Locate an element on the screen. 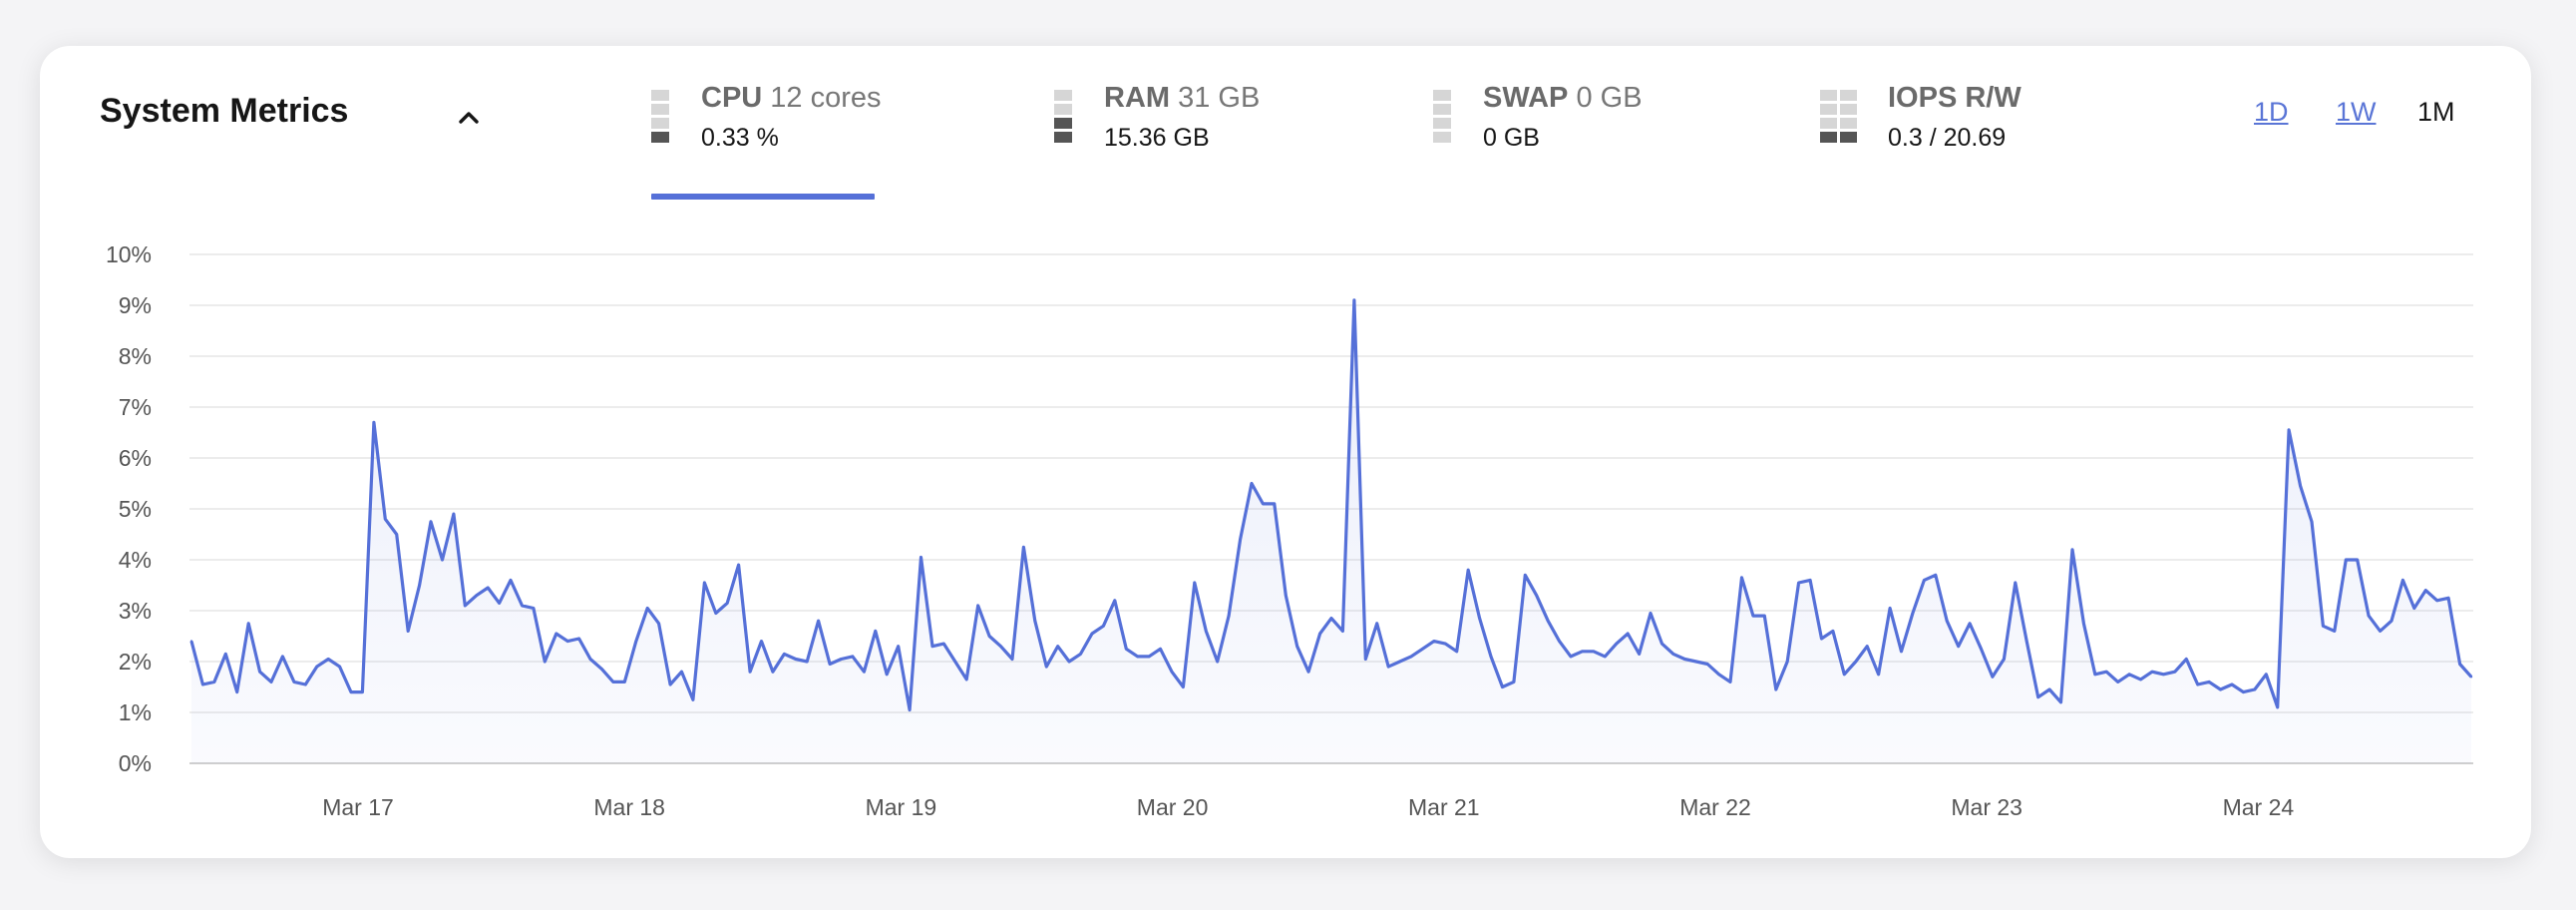 The width and height of the screenshot is (2576, 910). metric-value: 0 GB is located at coordinates (1511, 138).